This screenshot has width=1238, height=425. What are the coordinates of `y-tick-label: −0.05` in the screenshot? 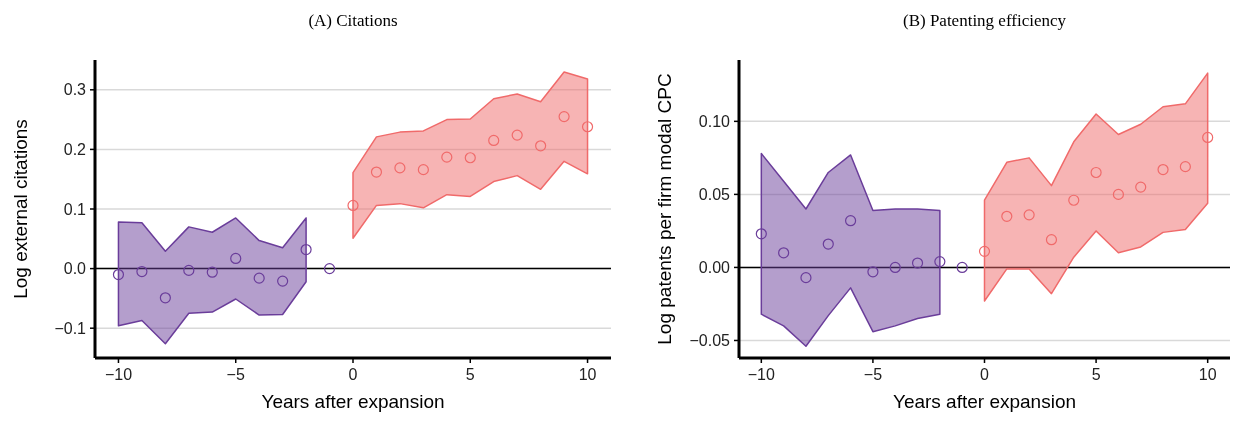 It's located at (710, 341).